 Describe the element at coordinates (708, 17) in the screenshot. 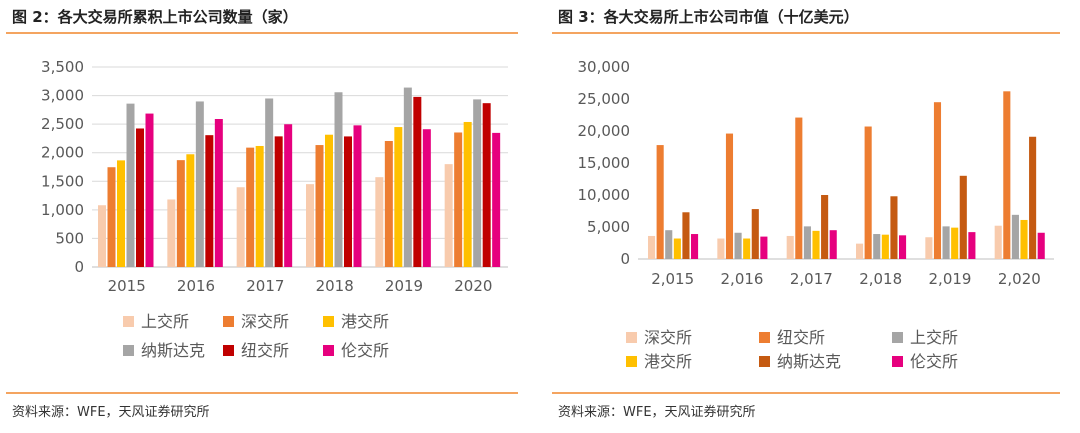

I see `chart-title: 图 3：各大交易所上市公司市值（十亿美元）` at that location.